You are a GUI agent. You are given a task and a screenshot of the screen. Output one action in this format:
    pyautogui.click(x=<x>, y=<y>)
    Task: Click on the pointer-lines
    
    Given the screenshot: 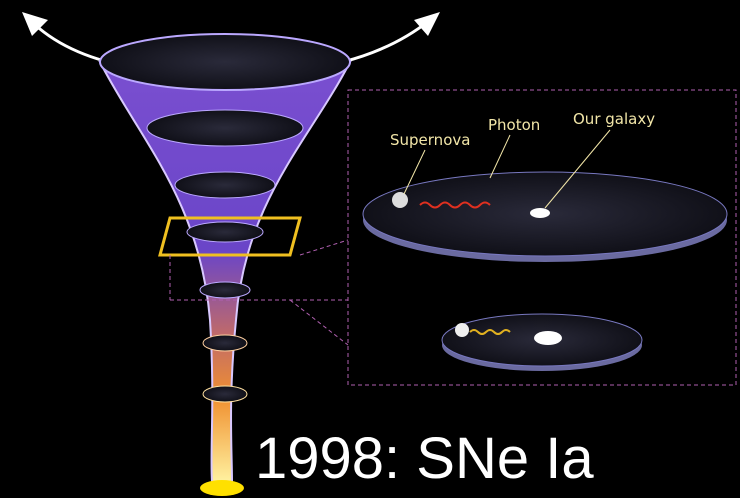 What is the action you would take?
    pyautogui.click(x=507, y=169)
    